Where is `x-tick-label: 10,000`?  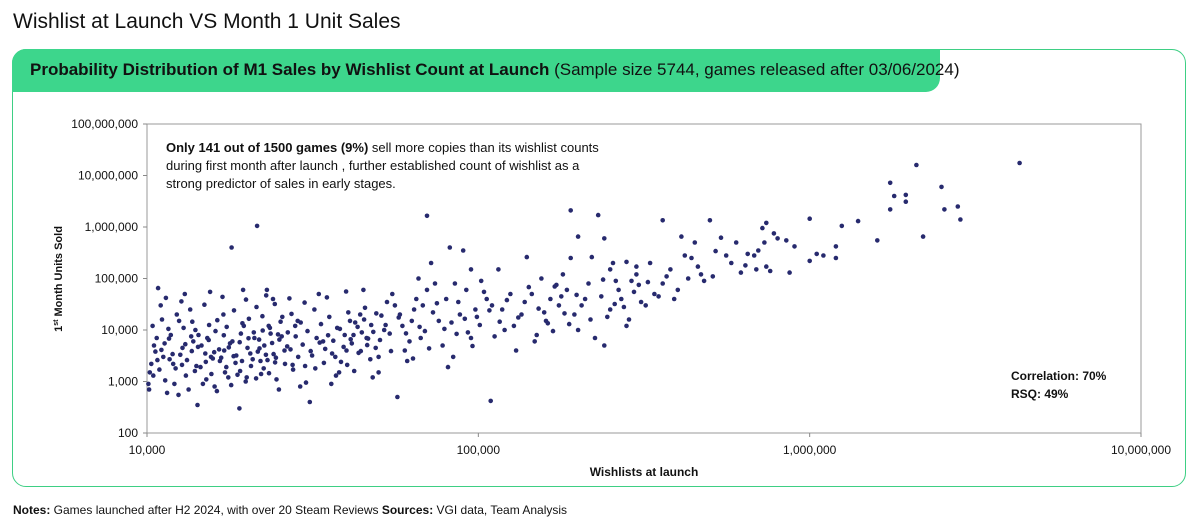
x-tick-label: 10,000 is located at coordinates (147, 450).